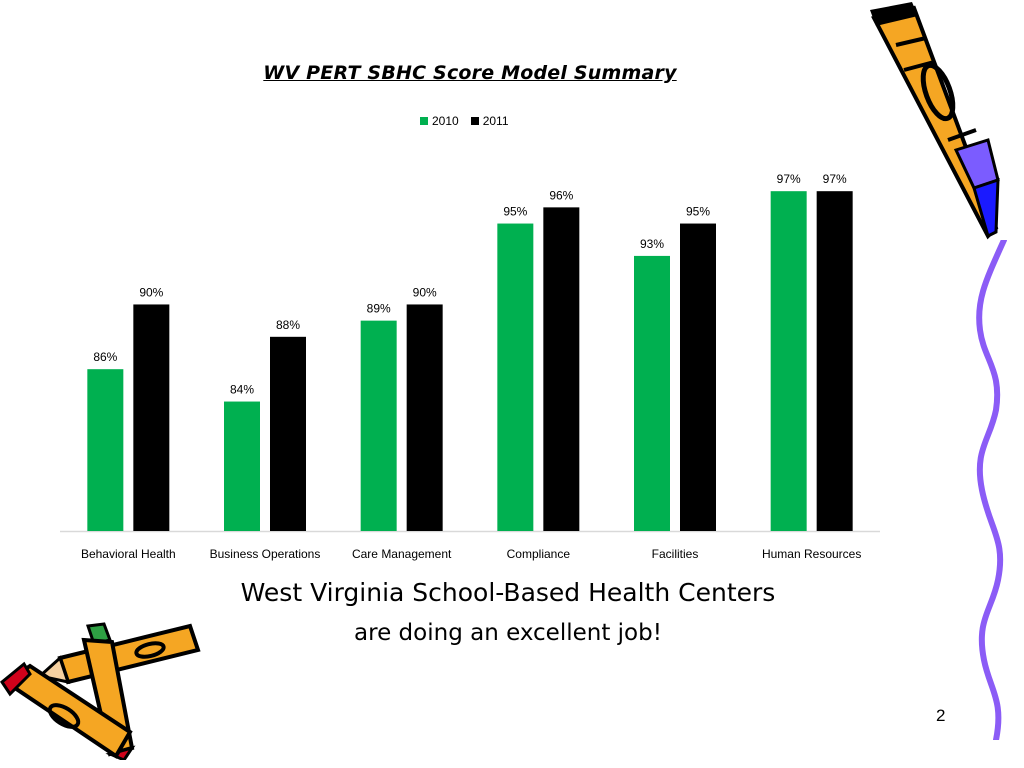  What do you see at coordinates (288, 325) in the screenshot?
I see `data-label-2011-business-operations: 88%` at bounding box center [288, 325].